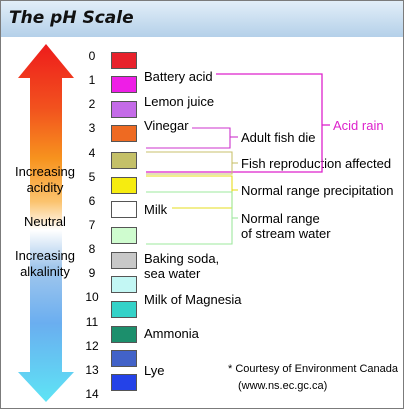 The image size is (404, 409). I want to click on neutral-label: Neutral, so click(45, 221).